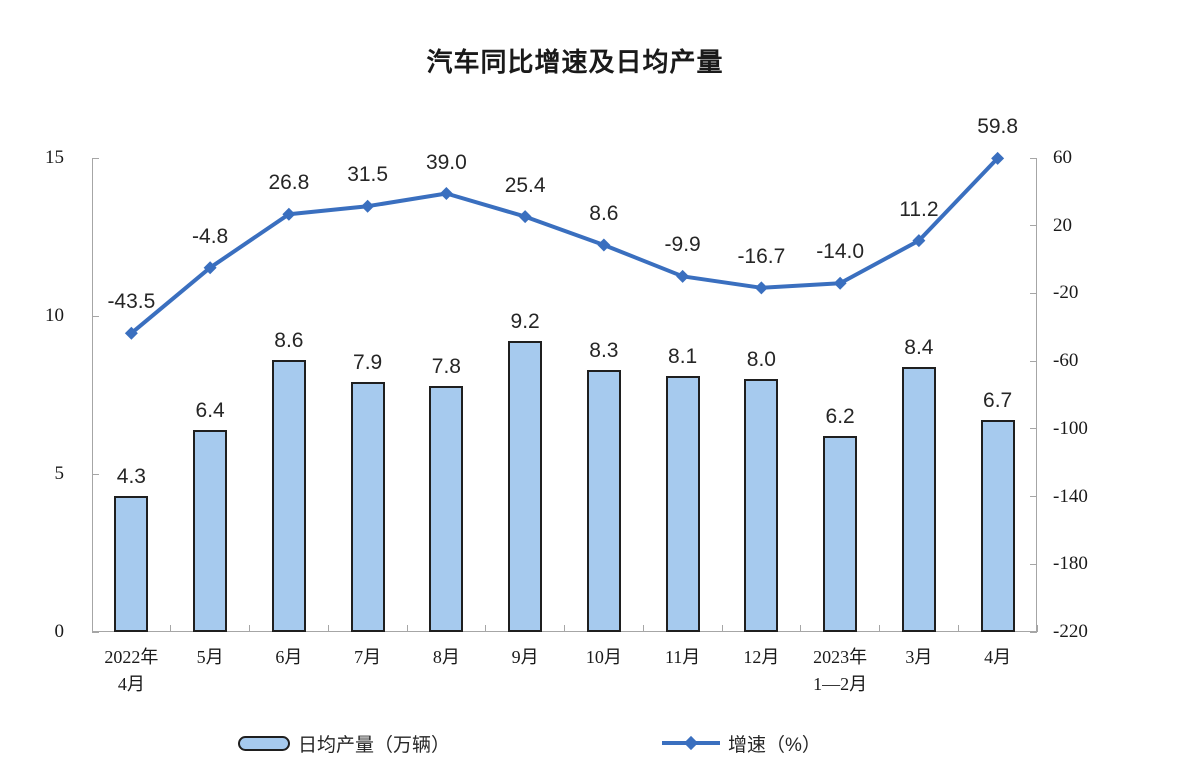  Describe the element at coordinates (761, 360) in the screenshot. I see `bar-value-label: 8.0` at that location.